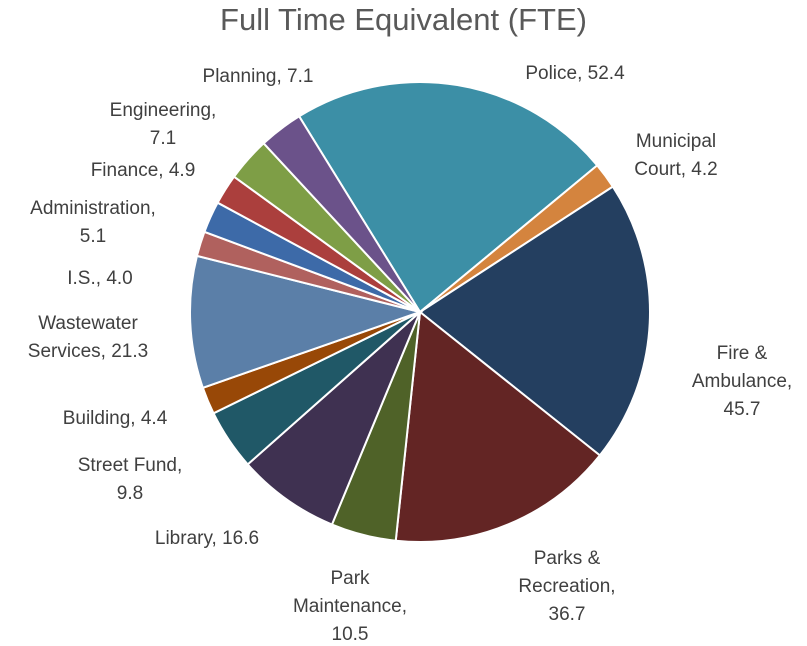 The width and height of the screenshot is (807, 646). I want to click on data-label: Planning, 7.1, so click(258, 76).